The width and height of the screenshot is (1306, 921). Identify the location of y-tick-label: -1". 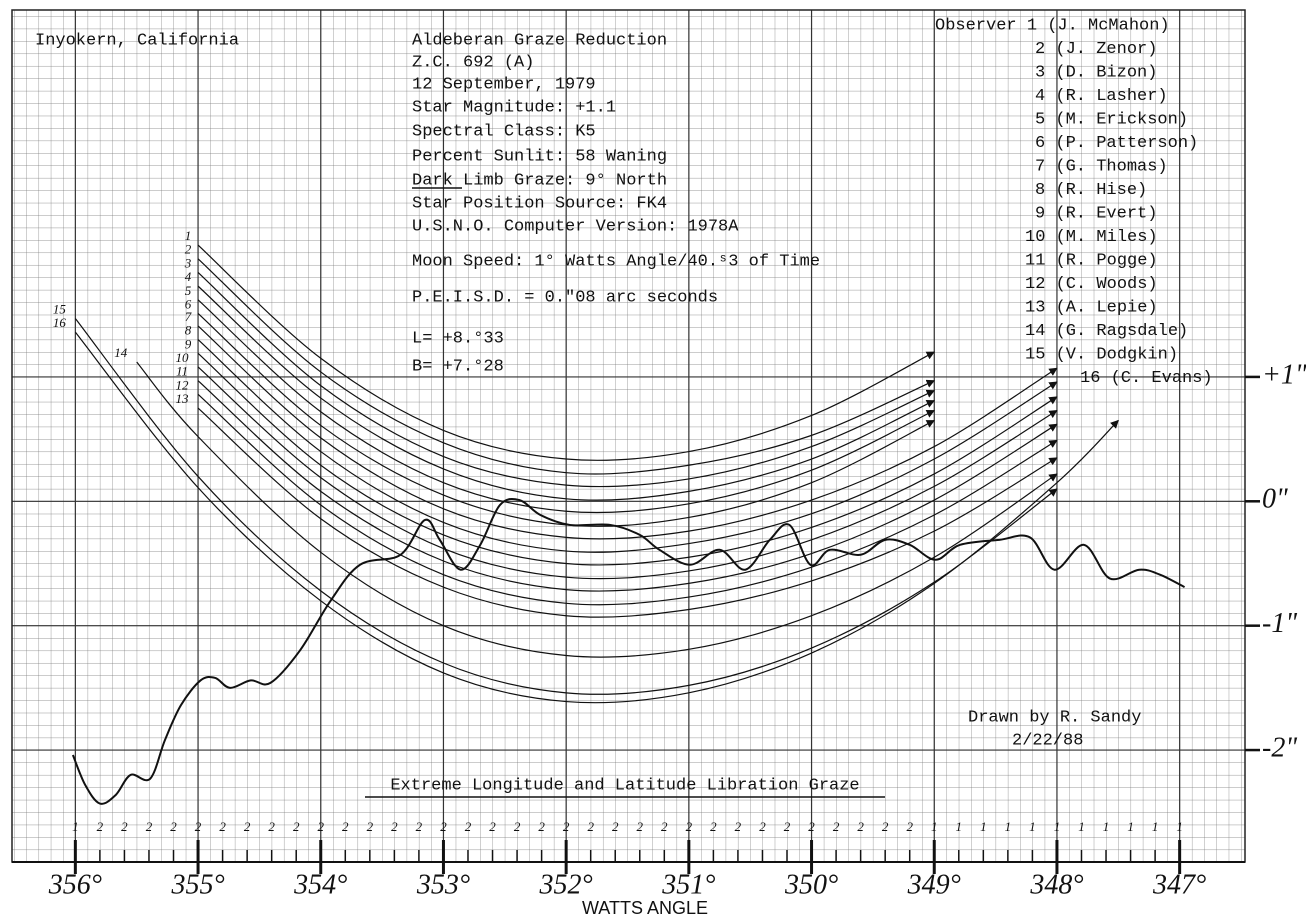
(1279, 623).